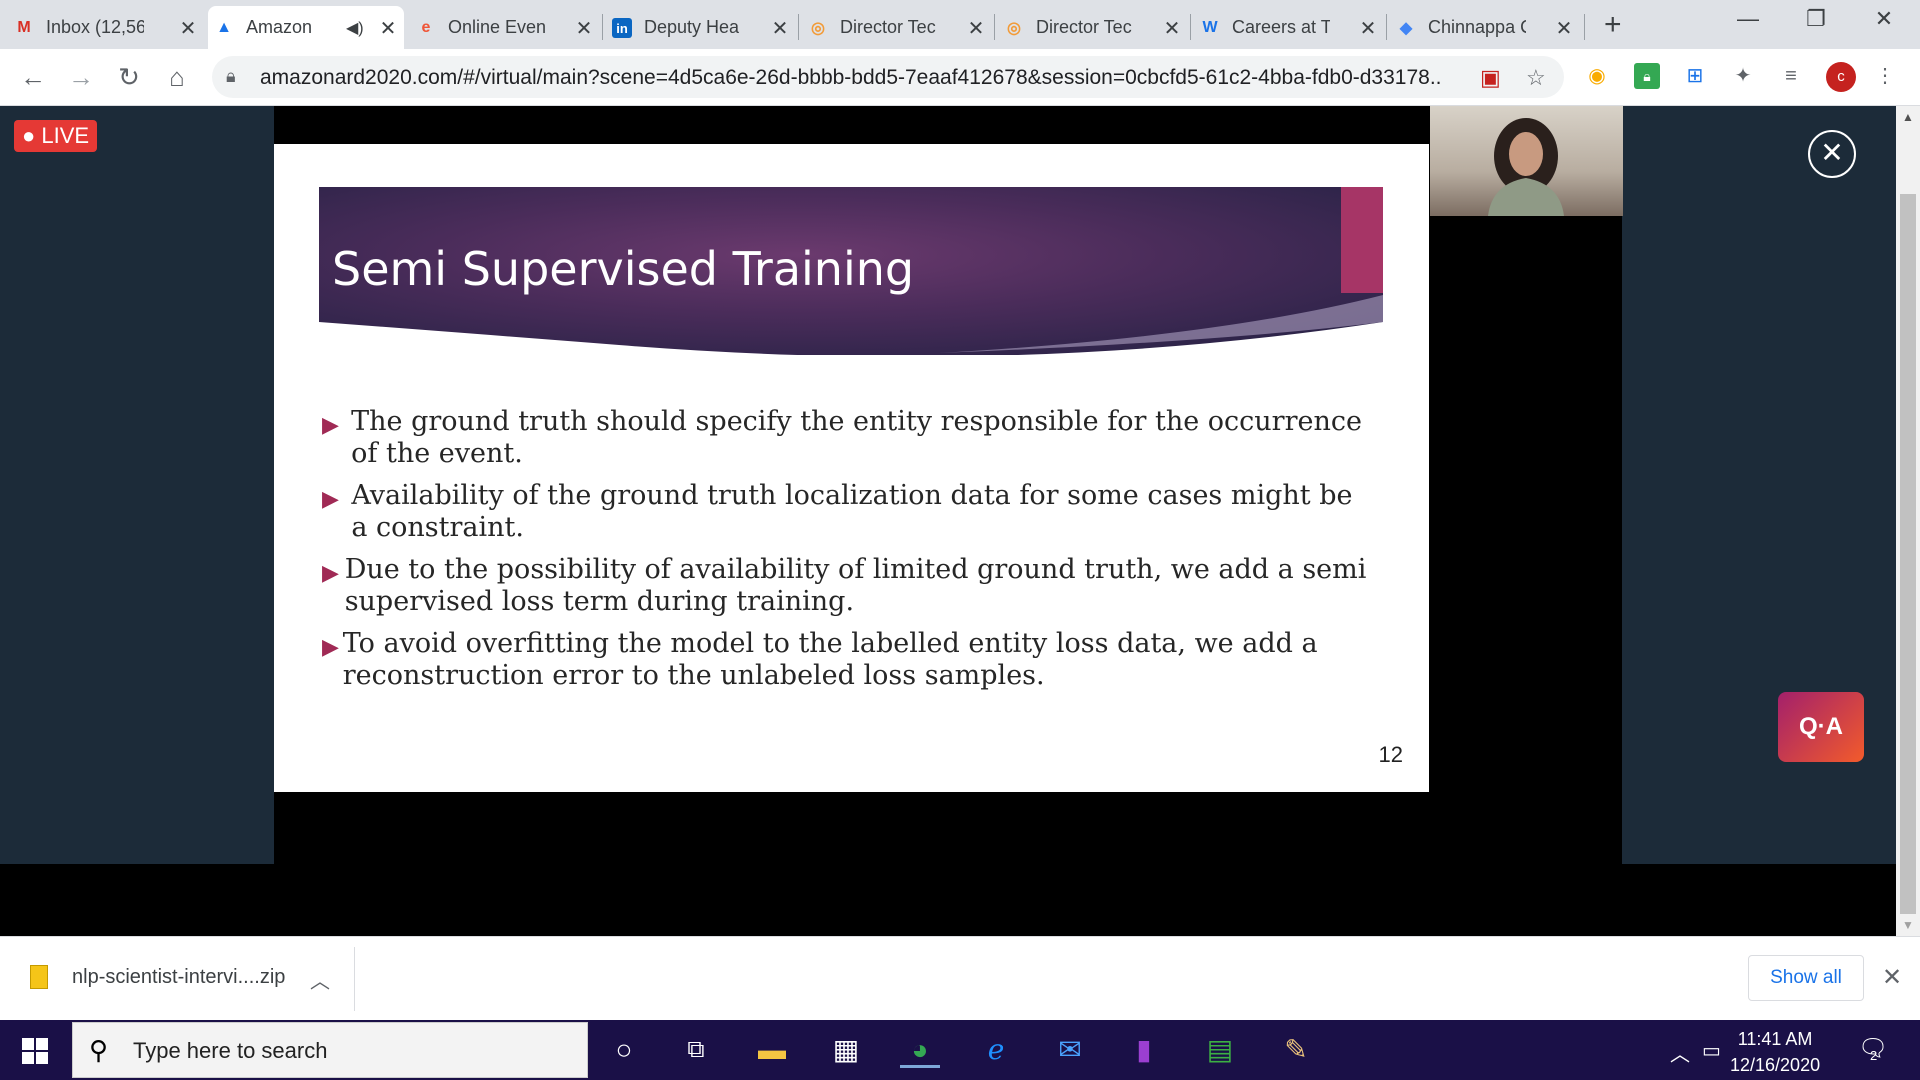  Describe the element at coordinates (1070, 1049) in the screenshot. I see `mail-icon: ✉` at that location.